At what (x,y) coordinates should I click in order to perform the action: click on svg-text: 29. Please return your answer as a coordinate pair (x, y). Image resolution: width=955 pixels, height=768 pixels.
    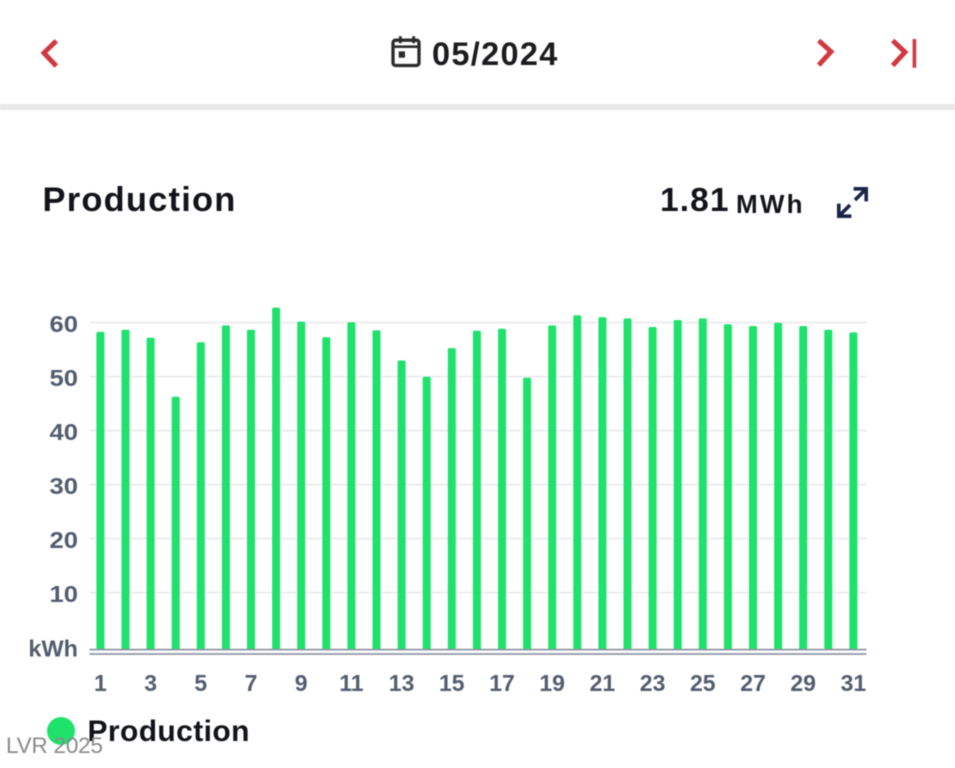
    Looking at the image, I should click on (803, 683).